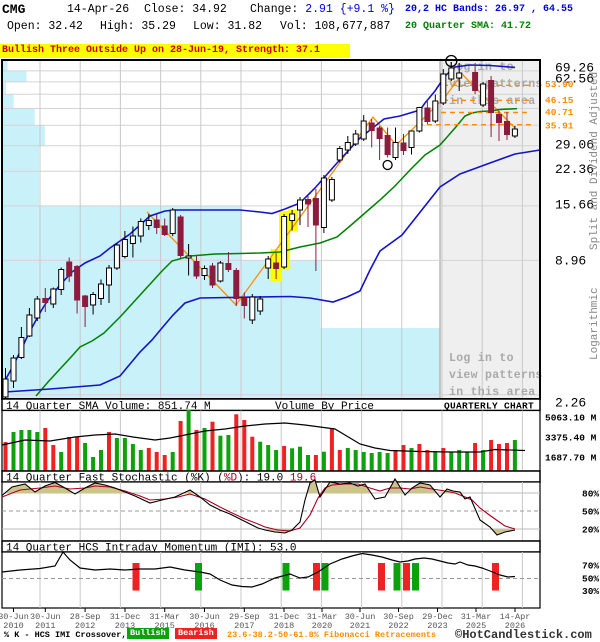  What do you see at coordinates (398, 617) in the screenshot?
I see `svg-text: 30-Sep` at bounding box center [398, 617].